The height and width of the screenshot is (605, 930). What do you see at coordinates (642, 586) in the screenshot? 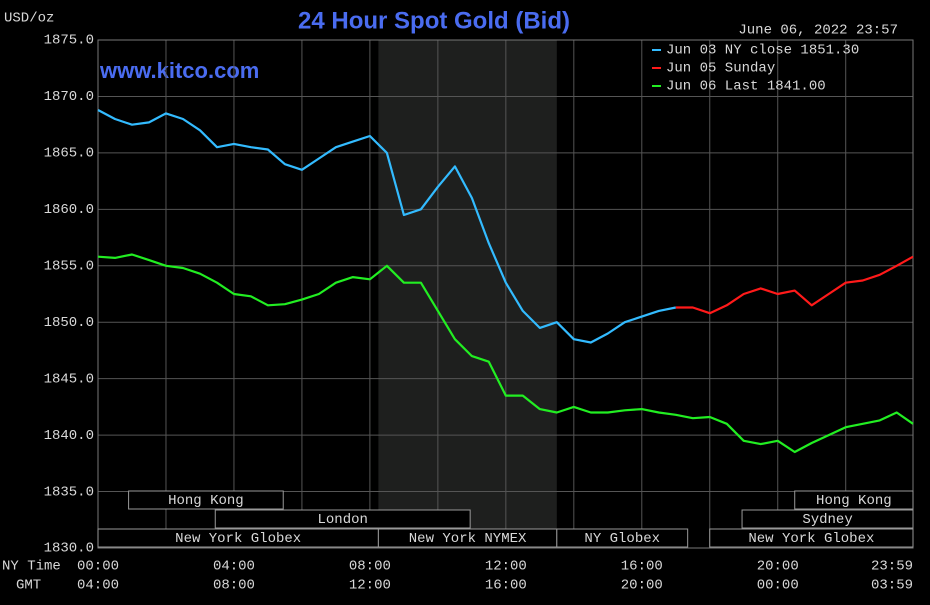
I see `gmt-tick-label: 20:00` at bounding box center [642, 586].